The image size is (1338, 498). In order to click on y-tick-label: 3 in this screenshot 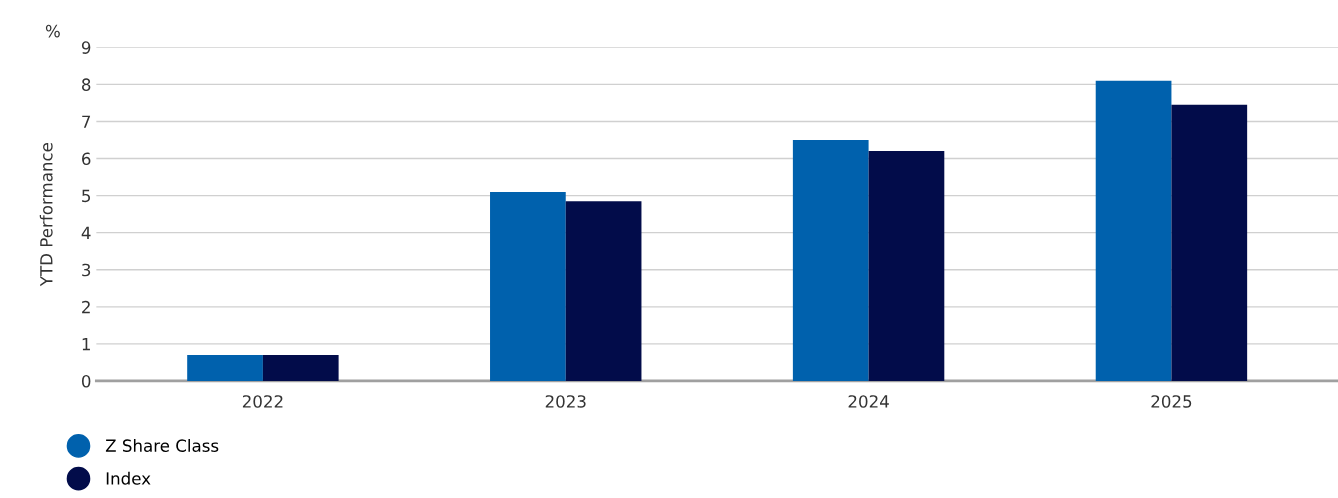, I will do `click(86, 270)`.